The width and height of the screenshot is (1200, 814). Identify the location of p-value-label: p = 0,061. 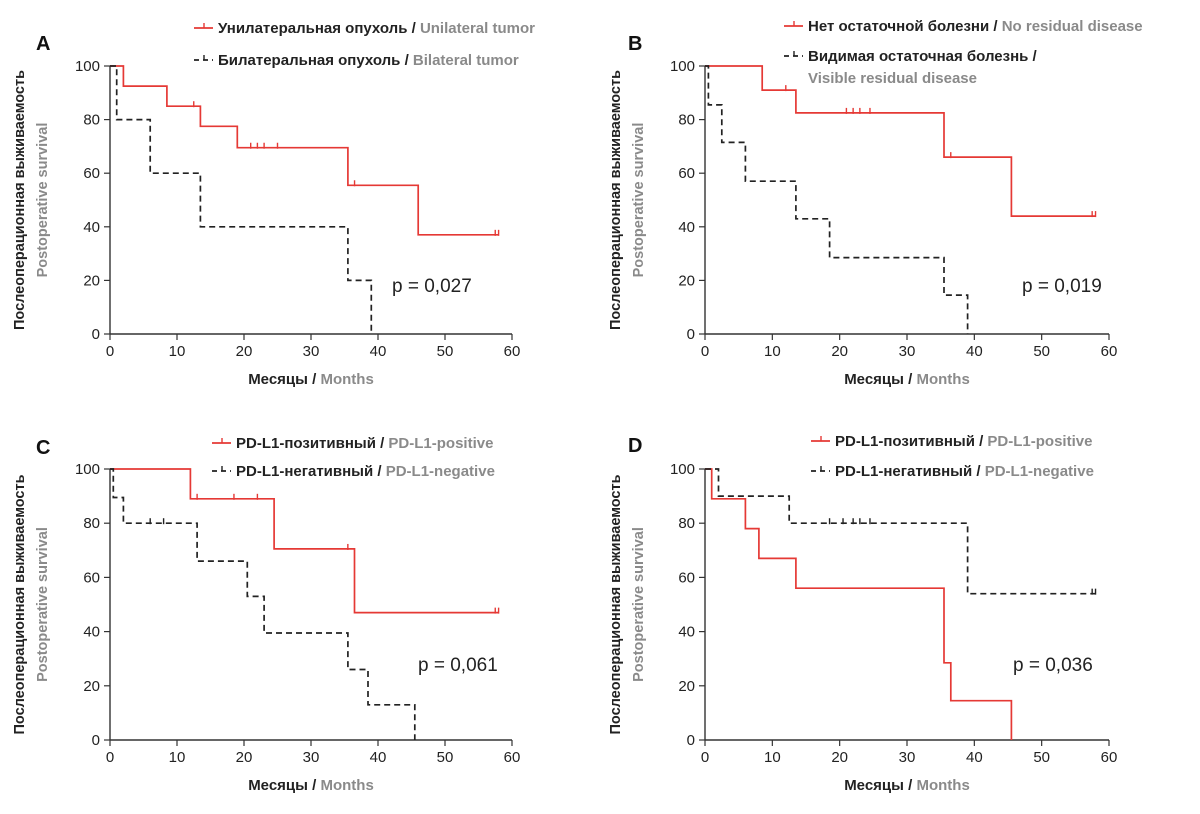
(458, 665).